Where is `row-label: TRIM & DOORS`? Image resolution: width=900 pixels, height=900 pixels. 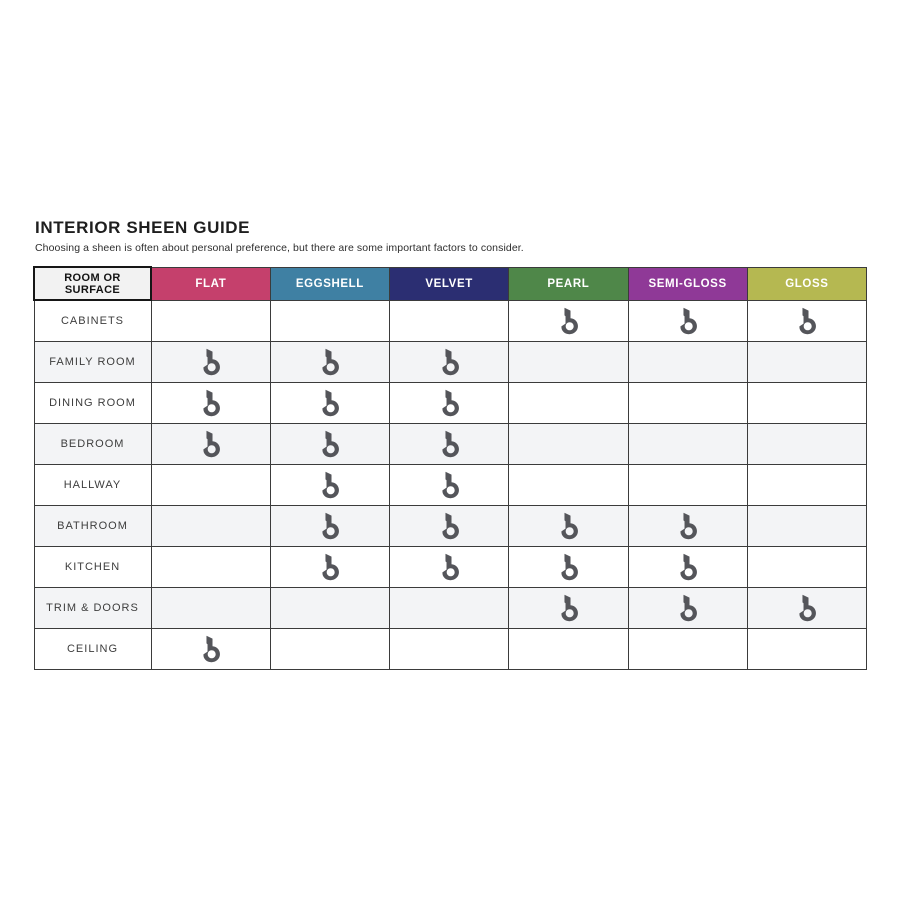 row-label: TRIM & DOORS is located at coordinates (92, 607).